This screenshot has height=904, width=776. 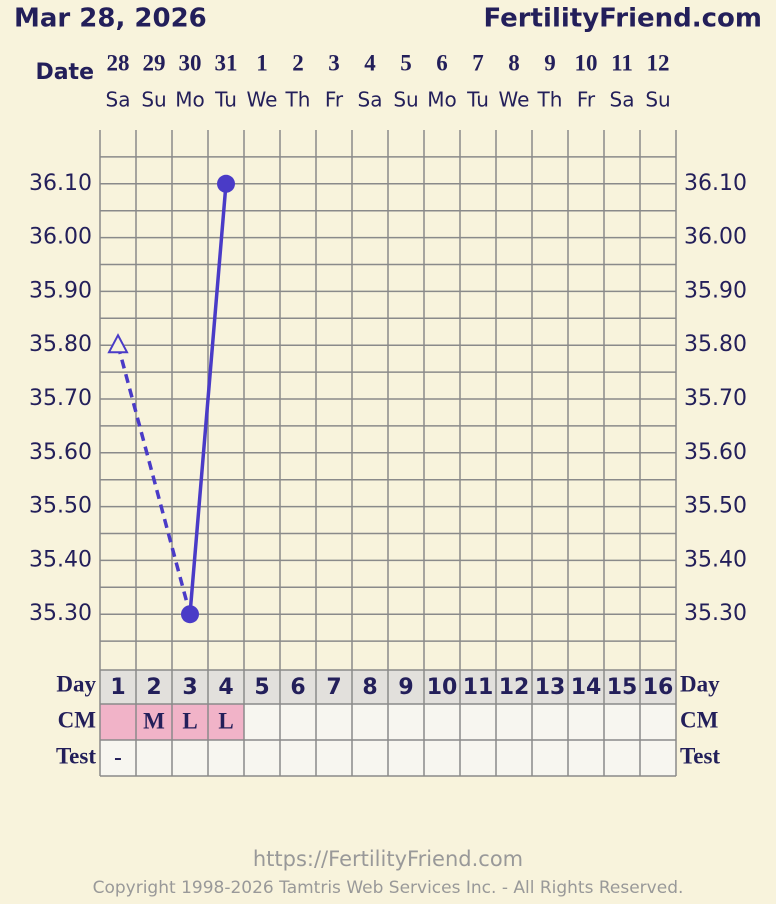 I want to click on day-number: 11, so click(x=478, y=687).